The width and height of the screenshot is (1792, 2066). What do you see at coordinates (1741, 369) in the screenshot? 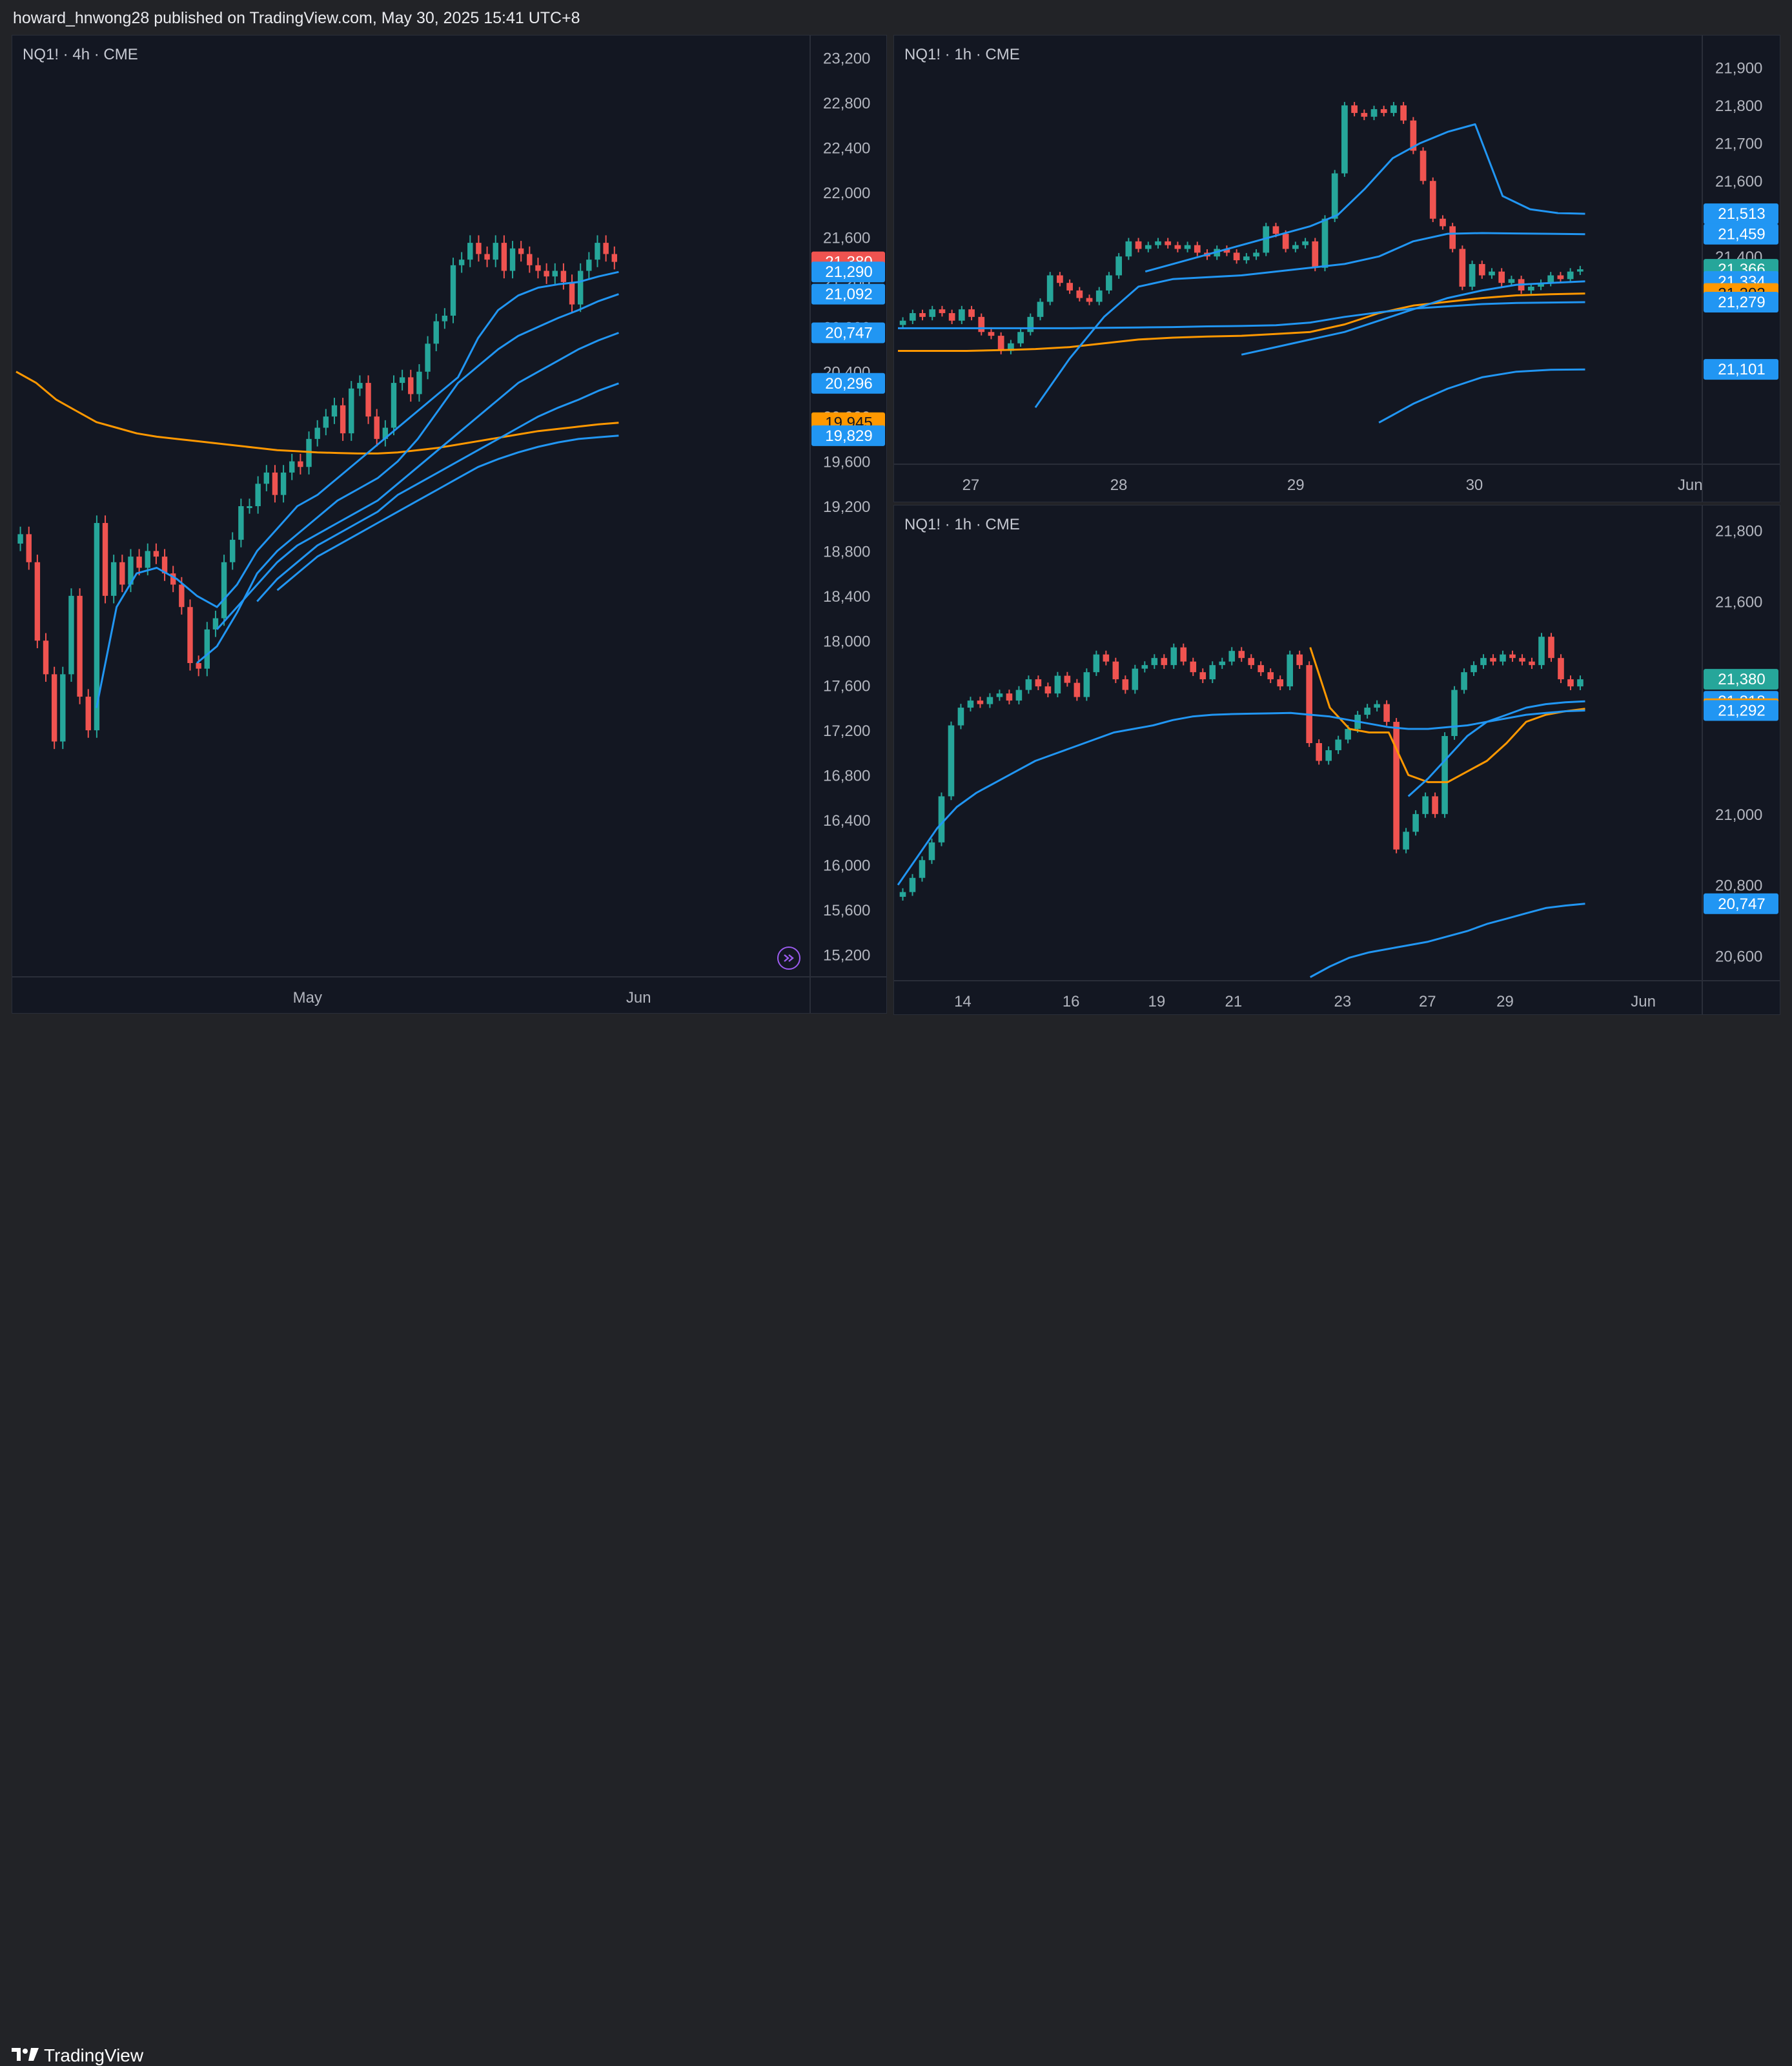
I see `price-badge-label: 21,101` at bounding box center [1741, 369].